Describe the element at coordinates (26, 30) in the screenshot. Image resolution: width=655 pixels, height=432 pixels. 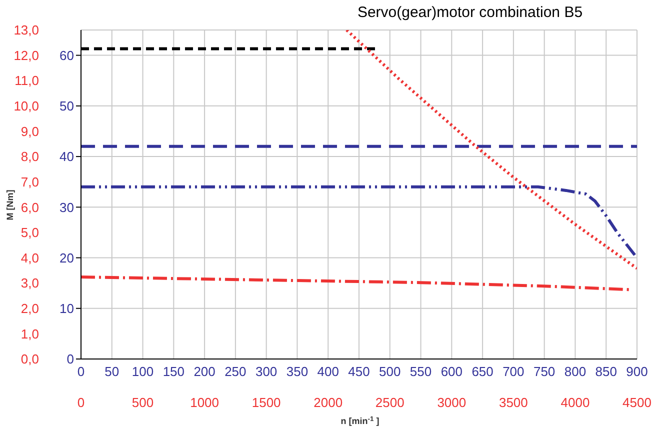
I see `y2-tick-label: 13,0` at that location.